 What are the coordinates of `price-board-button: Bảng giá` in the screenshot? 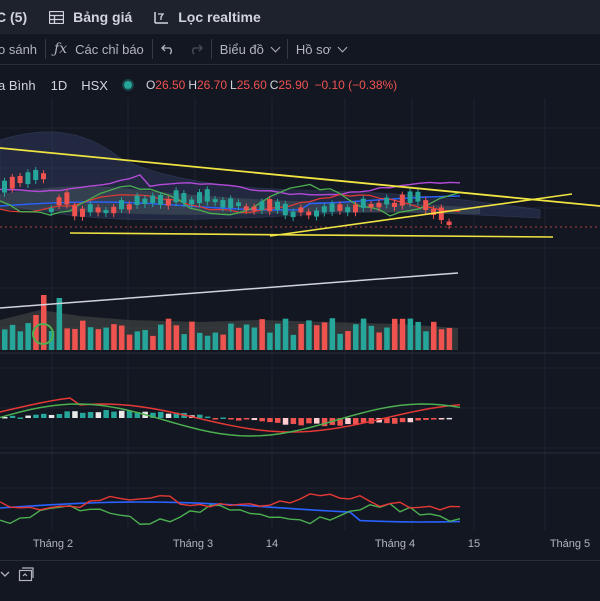 It's located at (90, 17).